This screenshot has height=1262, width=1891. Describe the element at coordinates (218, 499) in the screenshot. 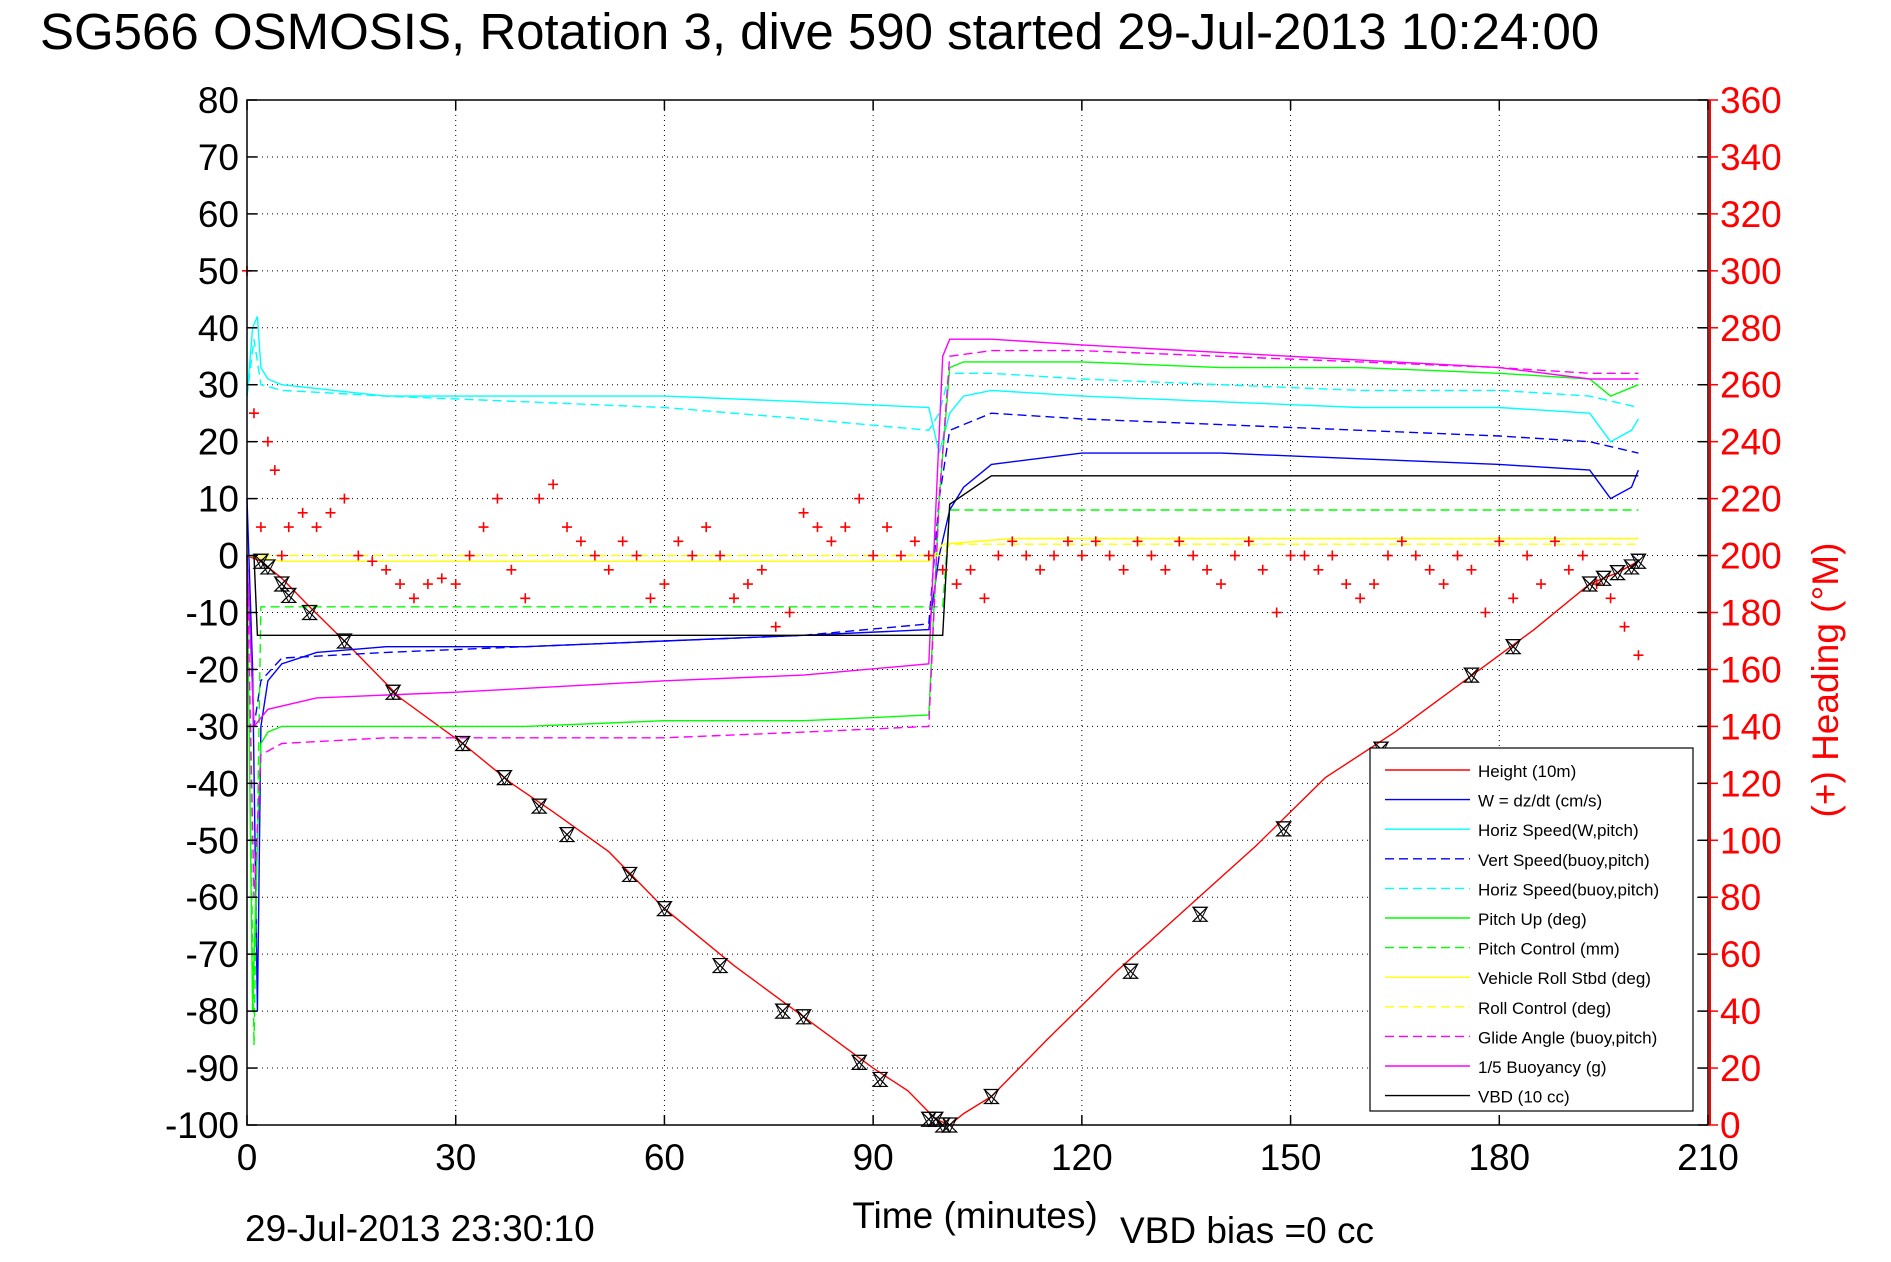

I see `y-tick-label: 10` at that location.